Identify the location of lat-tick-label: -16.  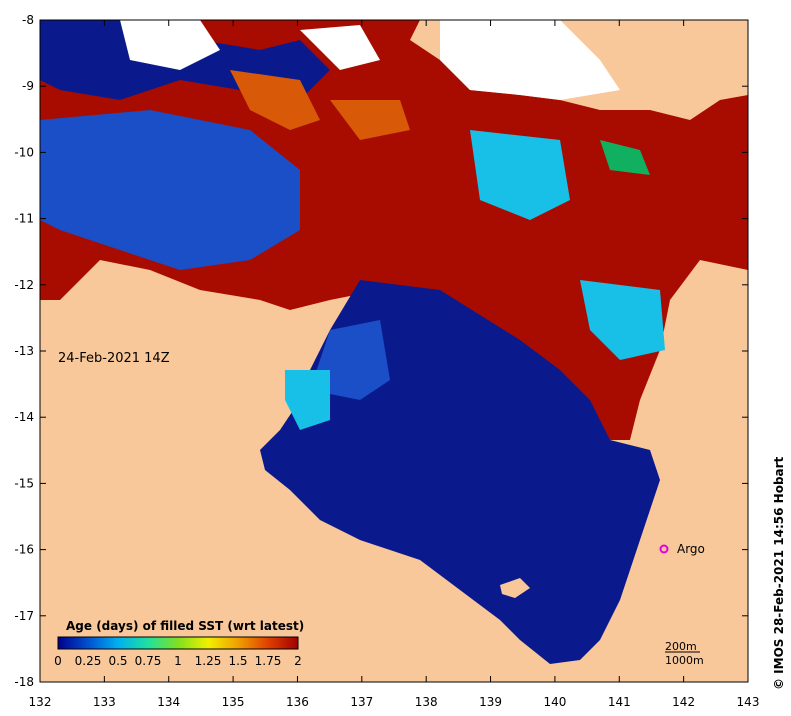
(24, 550).